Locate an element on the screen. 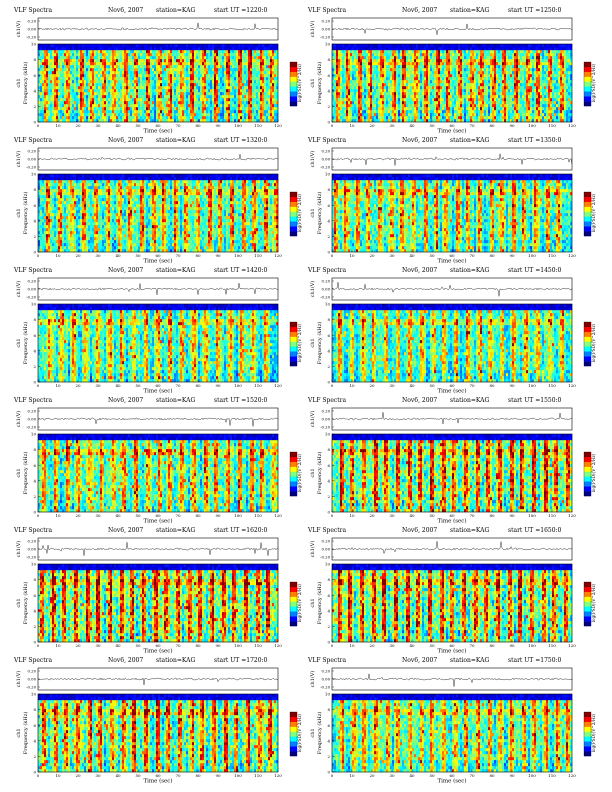 This screenshot has width=612, height=792. panel-start-time: start UT =1250:0 is located at coordinates (534, 10).